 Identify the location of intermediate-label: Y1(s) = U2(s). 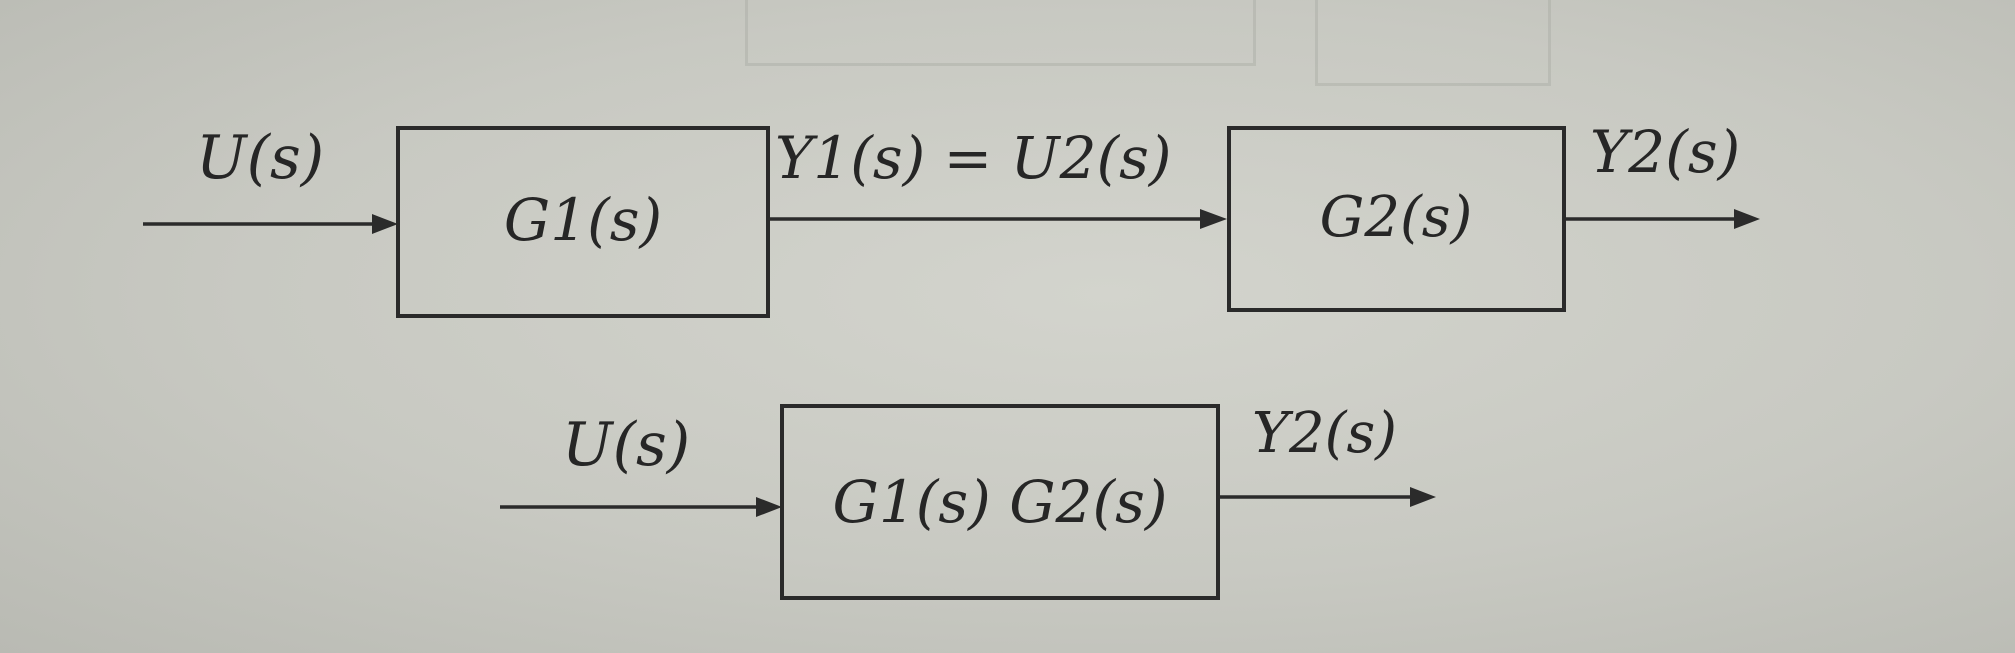
(973, 158).